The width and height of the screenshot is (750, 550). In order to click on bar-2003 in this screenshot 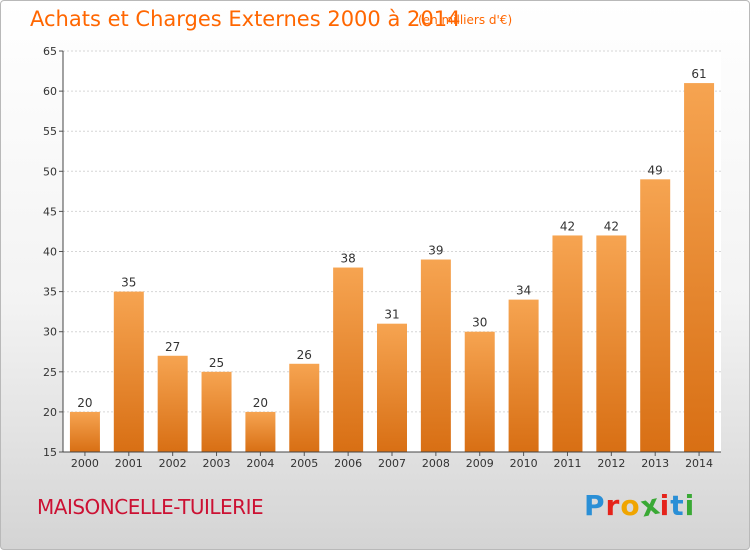, I will do `click(216, 411)`.